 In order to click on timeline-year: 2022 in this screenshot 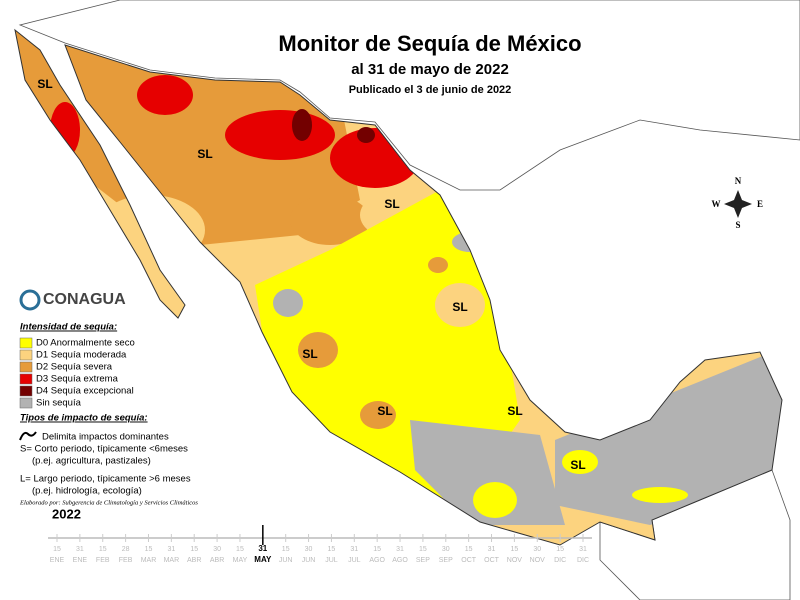, I will do `click(66, 513)`.